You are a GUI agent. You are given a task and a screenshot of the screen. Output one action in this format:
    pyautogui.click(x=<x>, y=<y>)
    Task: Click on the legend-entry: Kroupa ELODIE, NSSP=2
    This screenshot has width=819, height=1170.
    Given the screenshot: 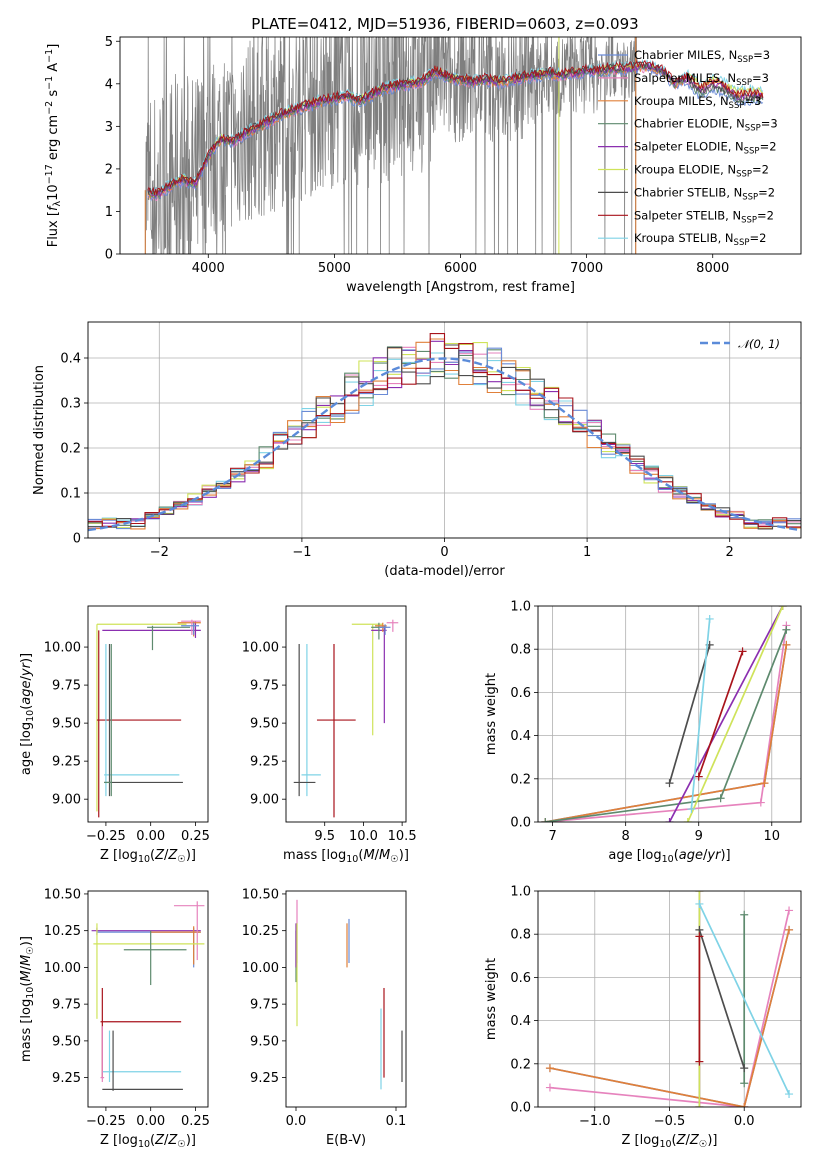 What is the action you would take?
    pyautogui.click(x=701, y=171)
    